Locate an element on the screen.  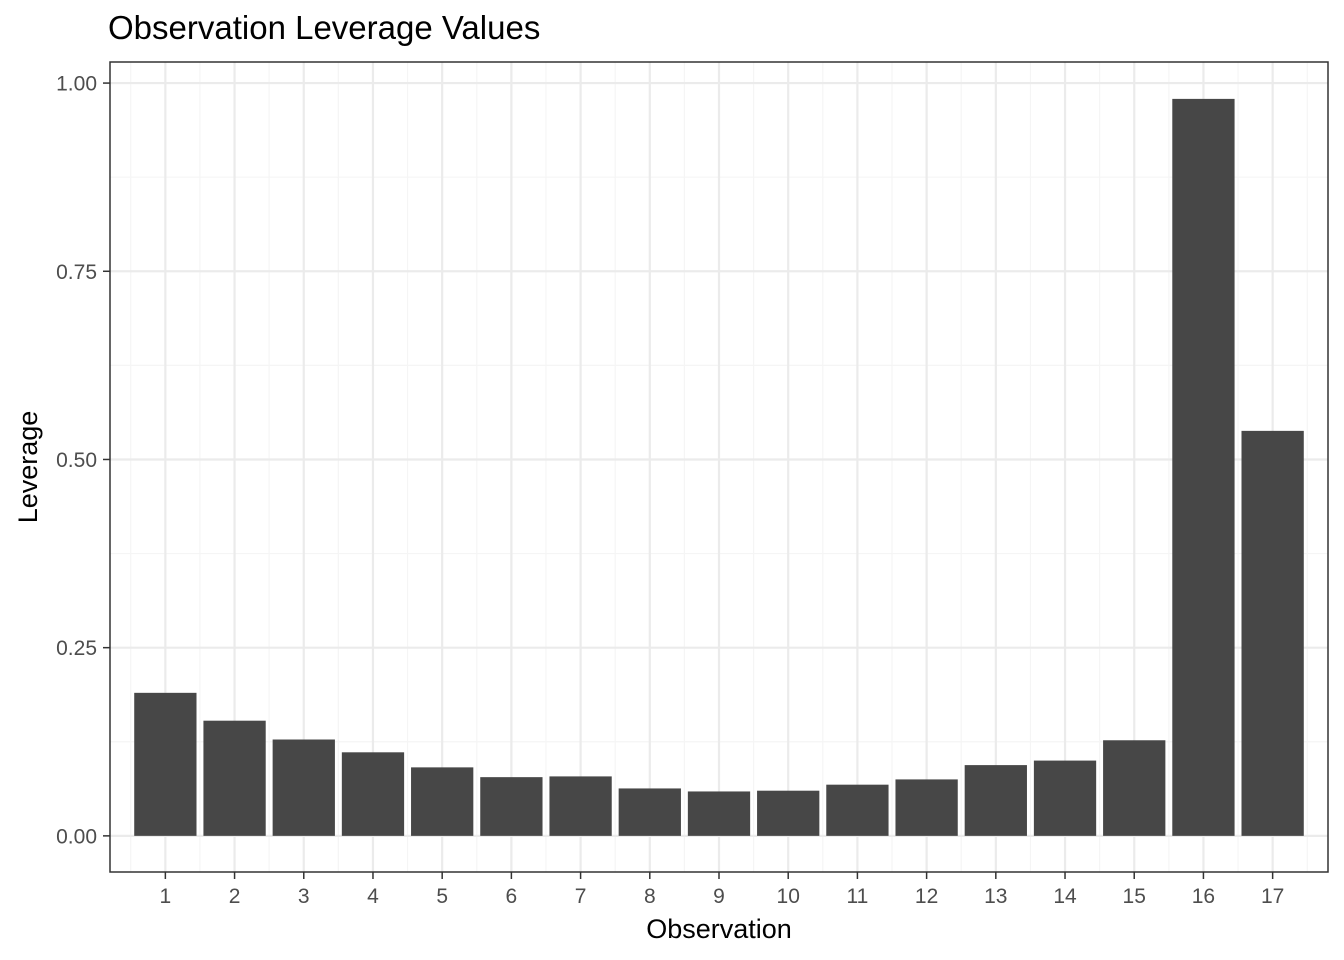
x-tick-label: 14 is located at coordinates (1065, 896).